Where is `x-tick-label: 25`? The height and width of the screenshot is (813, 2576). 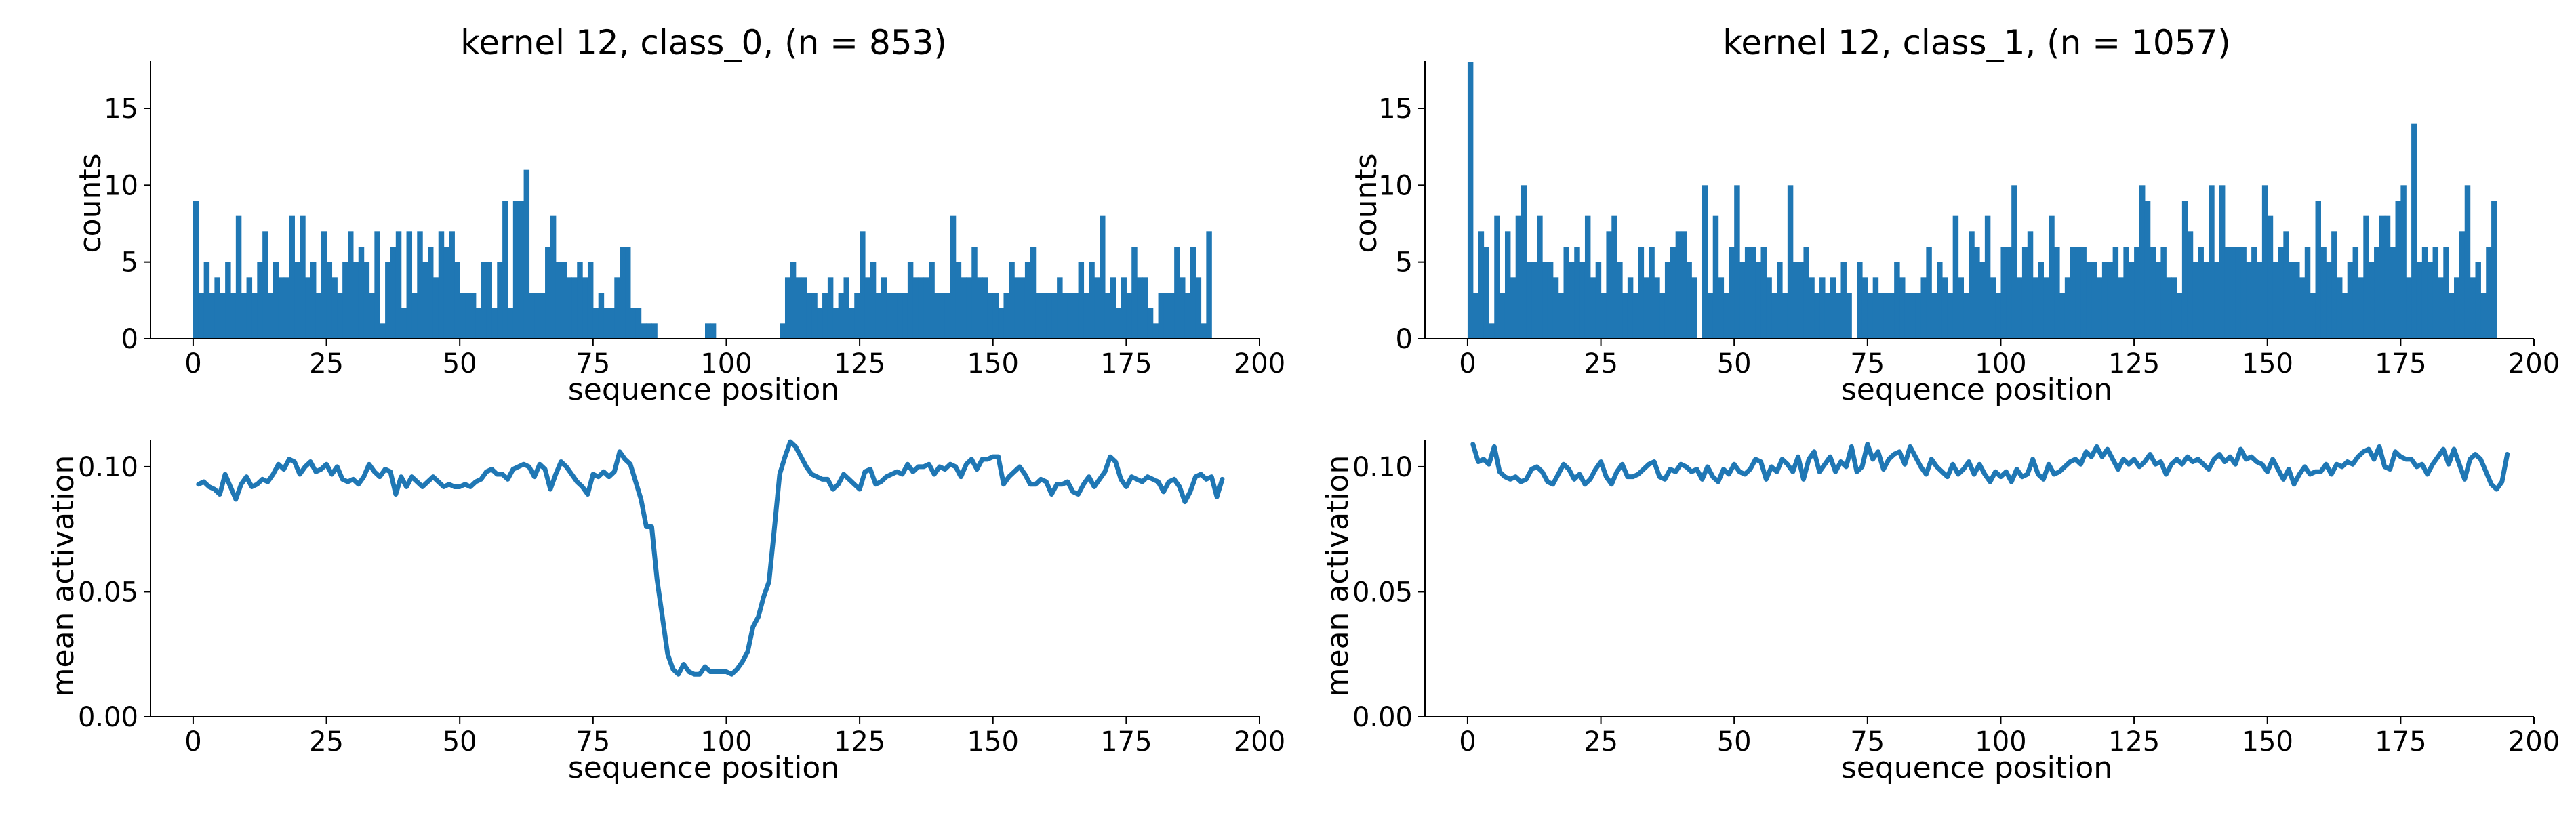
x-tick-label: 25 is located at coordinates (326, 741).